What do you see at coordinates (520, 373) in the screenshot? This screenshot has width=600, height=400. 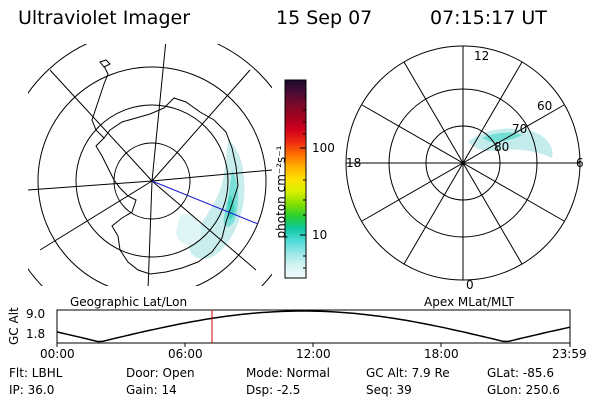 I see `glat-status: GLat: -85.6` at bounding box center [520, 373].